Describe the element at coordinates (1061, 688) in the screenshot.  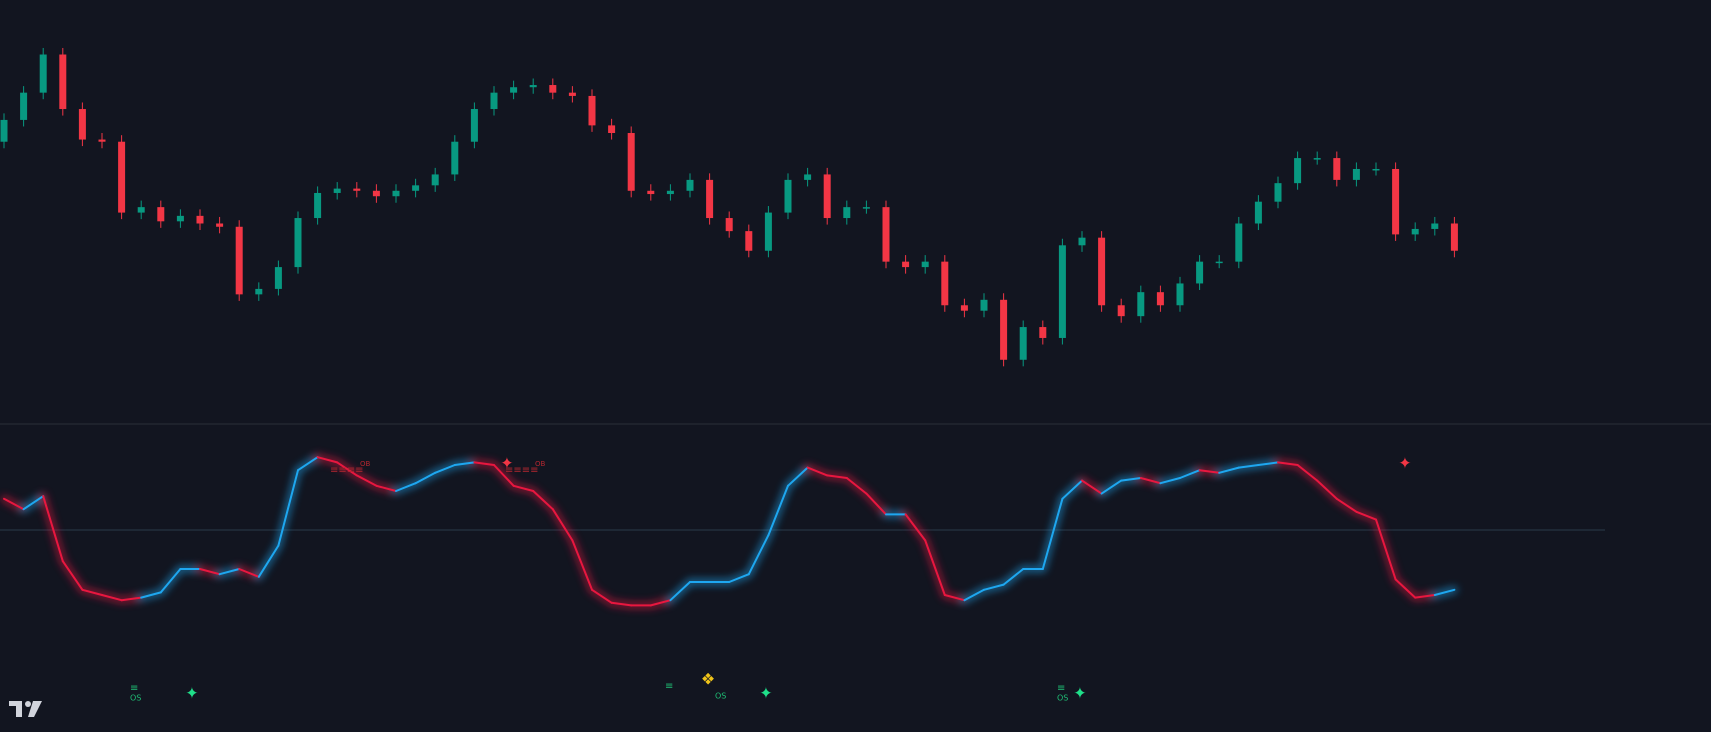
I see `stack-marker: ≡` at that location.